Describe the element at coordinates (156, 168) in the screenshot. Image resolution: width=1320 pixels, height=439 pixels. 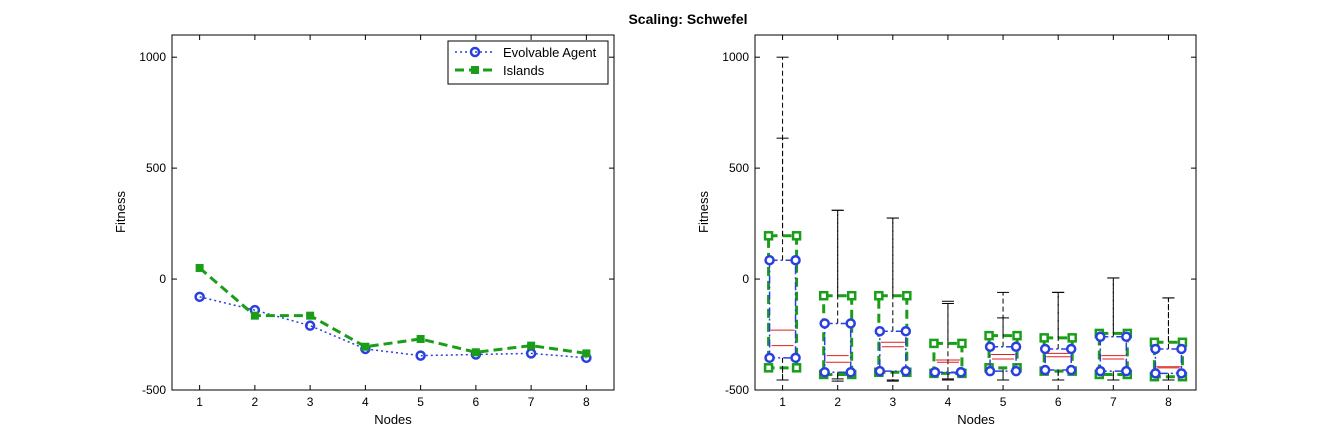
I see `line-y-tick-label: 500` at that location.